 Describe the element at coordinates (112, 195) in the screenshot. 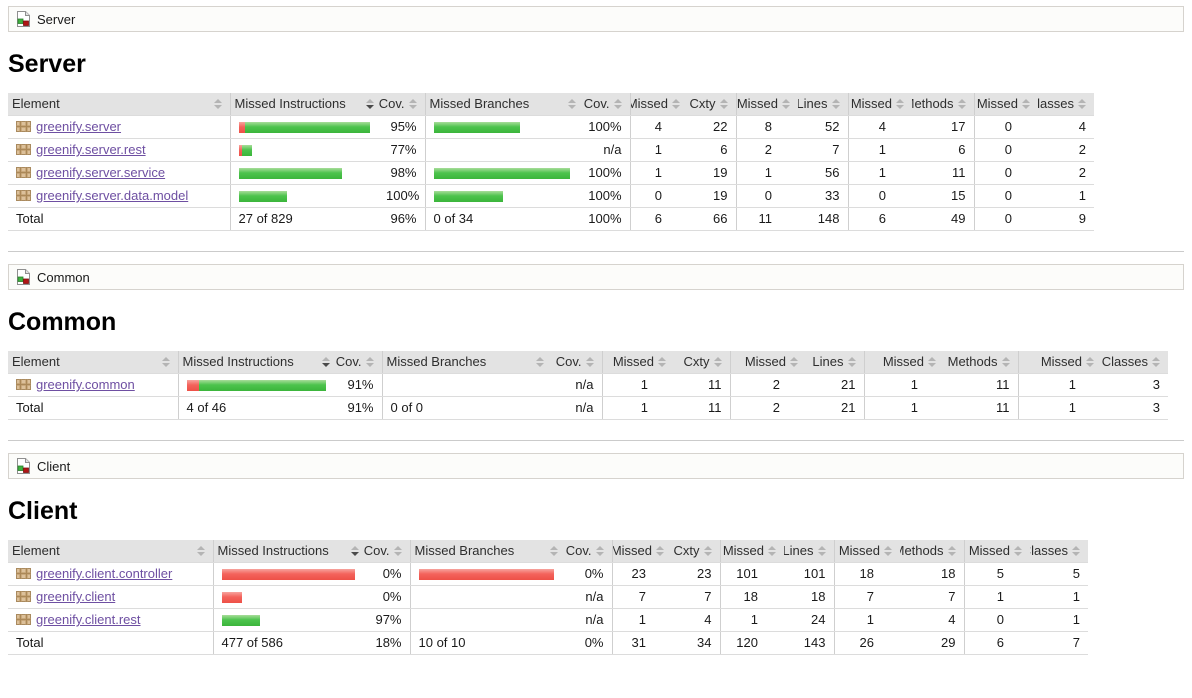

I see `package-link: greenify.server.data.model` at that location.